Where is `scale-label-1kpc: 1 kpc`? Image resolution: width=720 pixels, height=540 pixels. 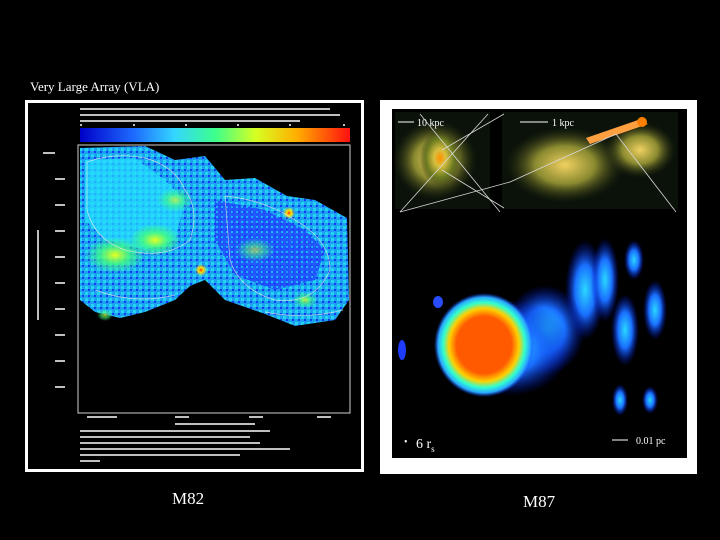
scale-label-1kpc: 1 kpc is located at coordinates (563, 123).